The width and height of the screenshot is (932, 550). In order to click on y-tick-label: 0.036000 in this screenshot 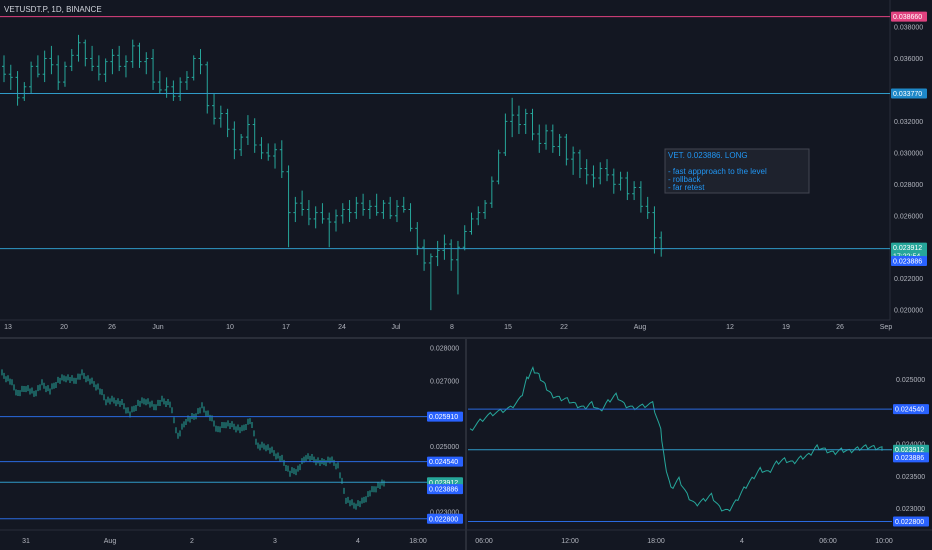, I will do `click(908, 59)`.